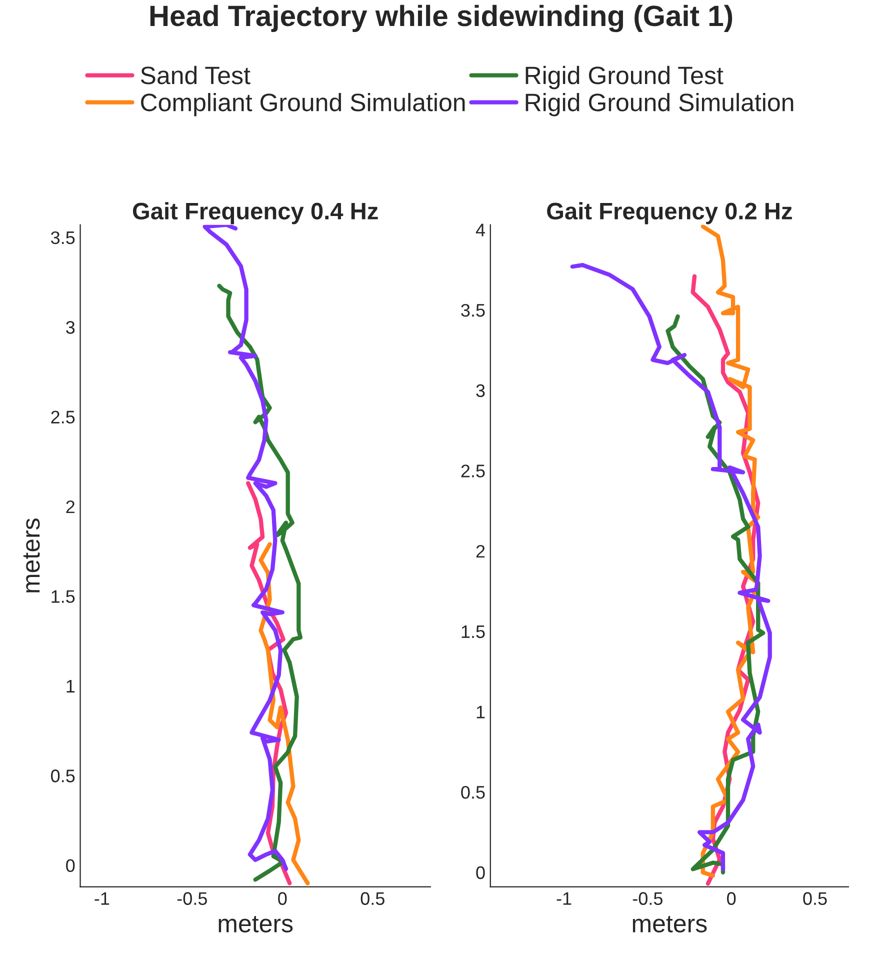 The height and width of the screenshot is (965, 882). What do you see at coordinates (31, 555) in the screenshot?
I see `y-axis-title: meters` at bounding box center [31, 555].